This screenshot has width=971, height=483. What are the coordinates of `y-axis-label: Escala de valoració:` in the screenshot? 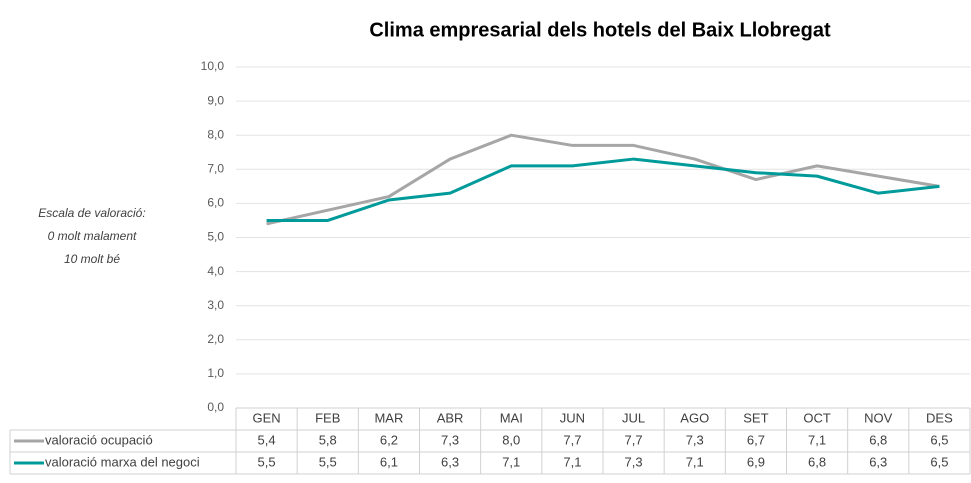 It's located at (91, 213).